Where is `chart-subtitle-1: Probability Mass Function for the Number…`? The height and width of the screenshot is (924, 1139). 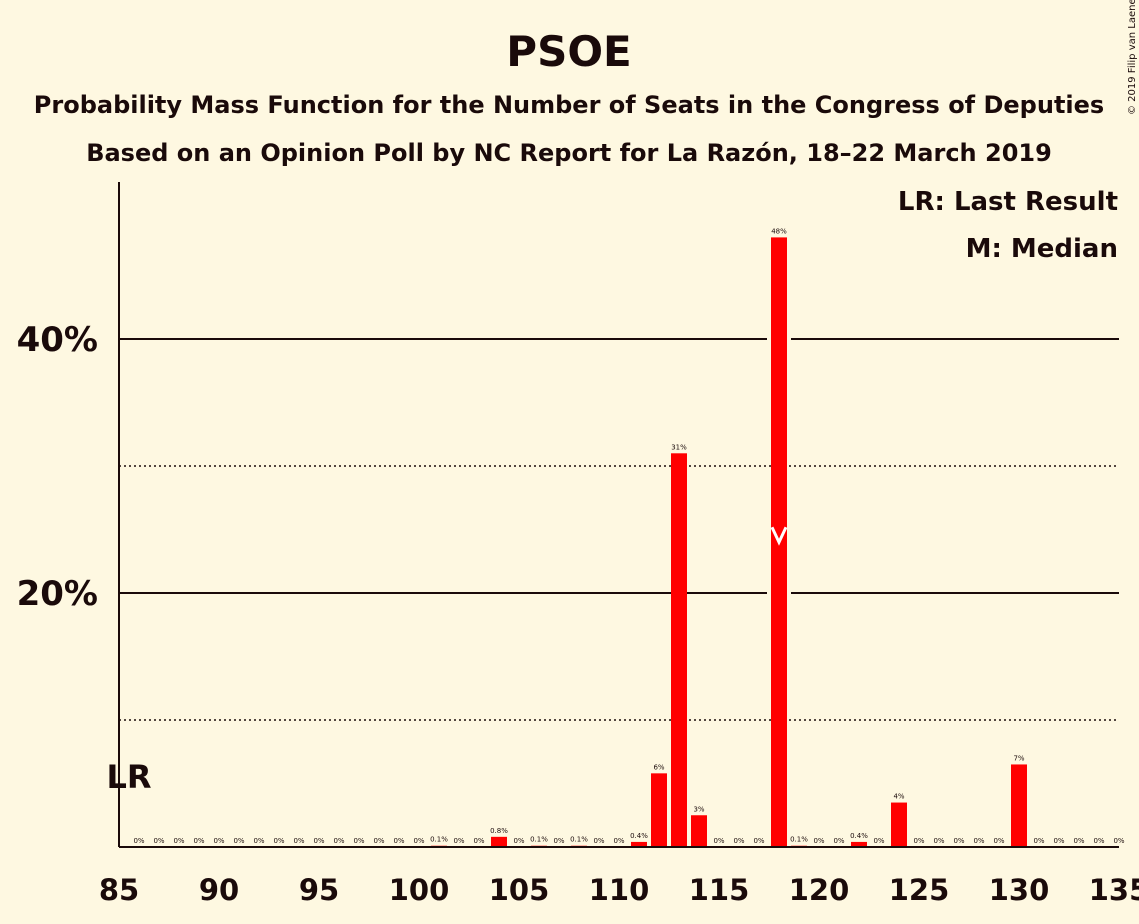 chart-subtitle-1: Probability Mass Function for the Number… is located at coordinates (569, 105).